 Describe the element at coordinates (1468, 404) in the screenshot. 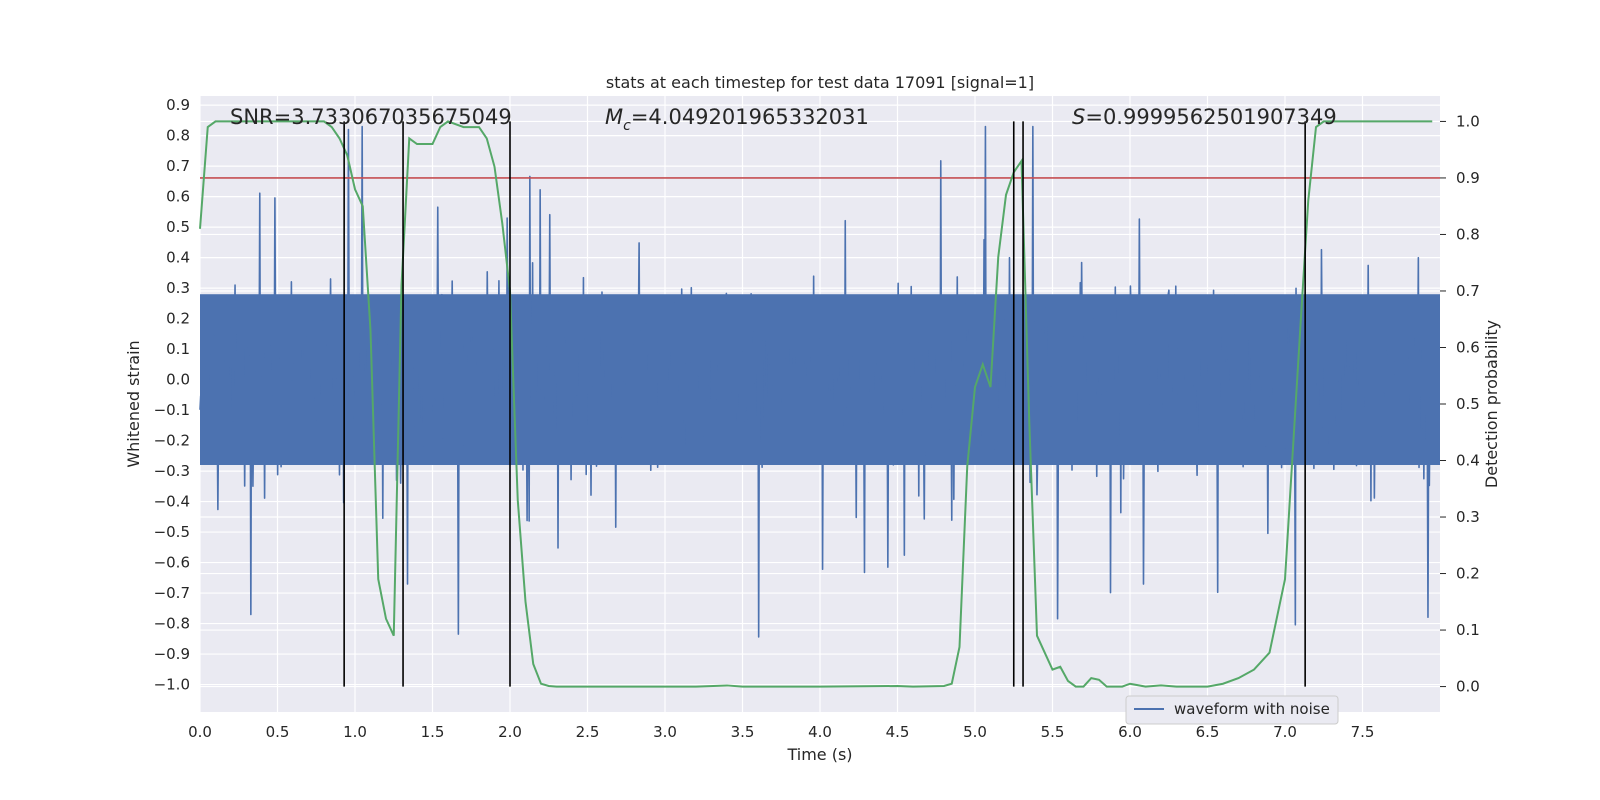

I see `y2-tick-label: 0.5` at that location.